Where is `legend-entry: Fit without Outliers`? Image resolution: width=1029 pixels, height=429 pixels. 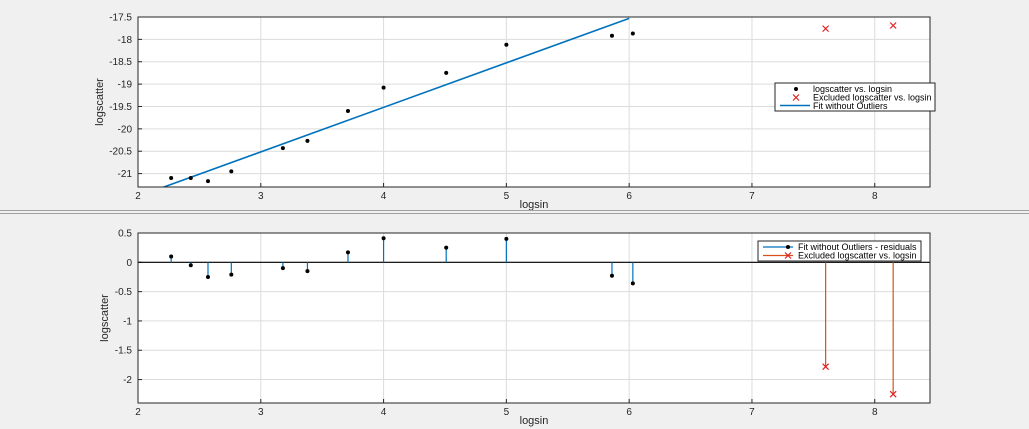
legend-entry: Fit without Outliers is located at coordinates (850, 106).